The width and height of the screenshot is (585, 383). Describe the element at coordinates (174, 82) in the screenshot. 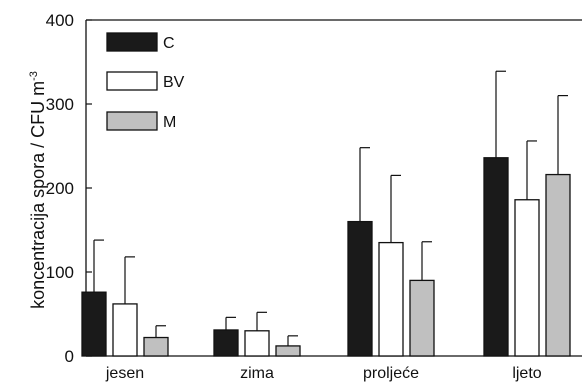

I see `legend-label: BV` at that location.